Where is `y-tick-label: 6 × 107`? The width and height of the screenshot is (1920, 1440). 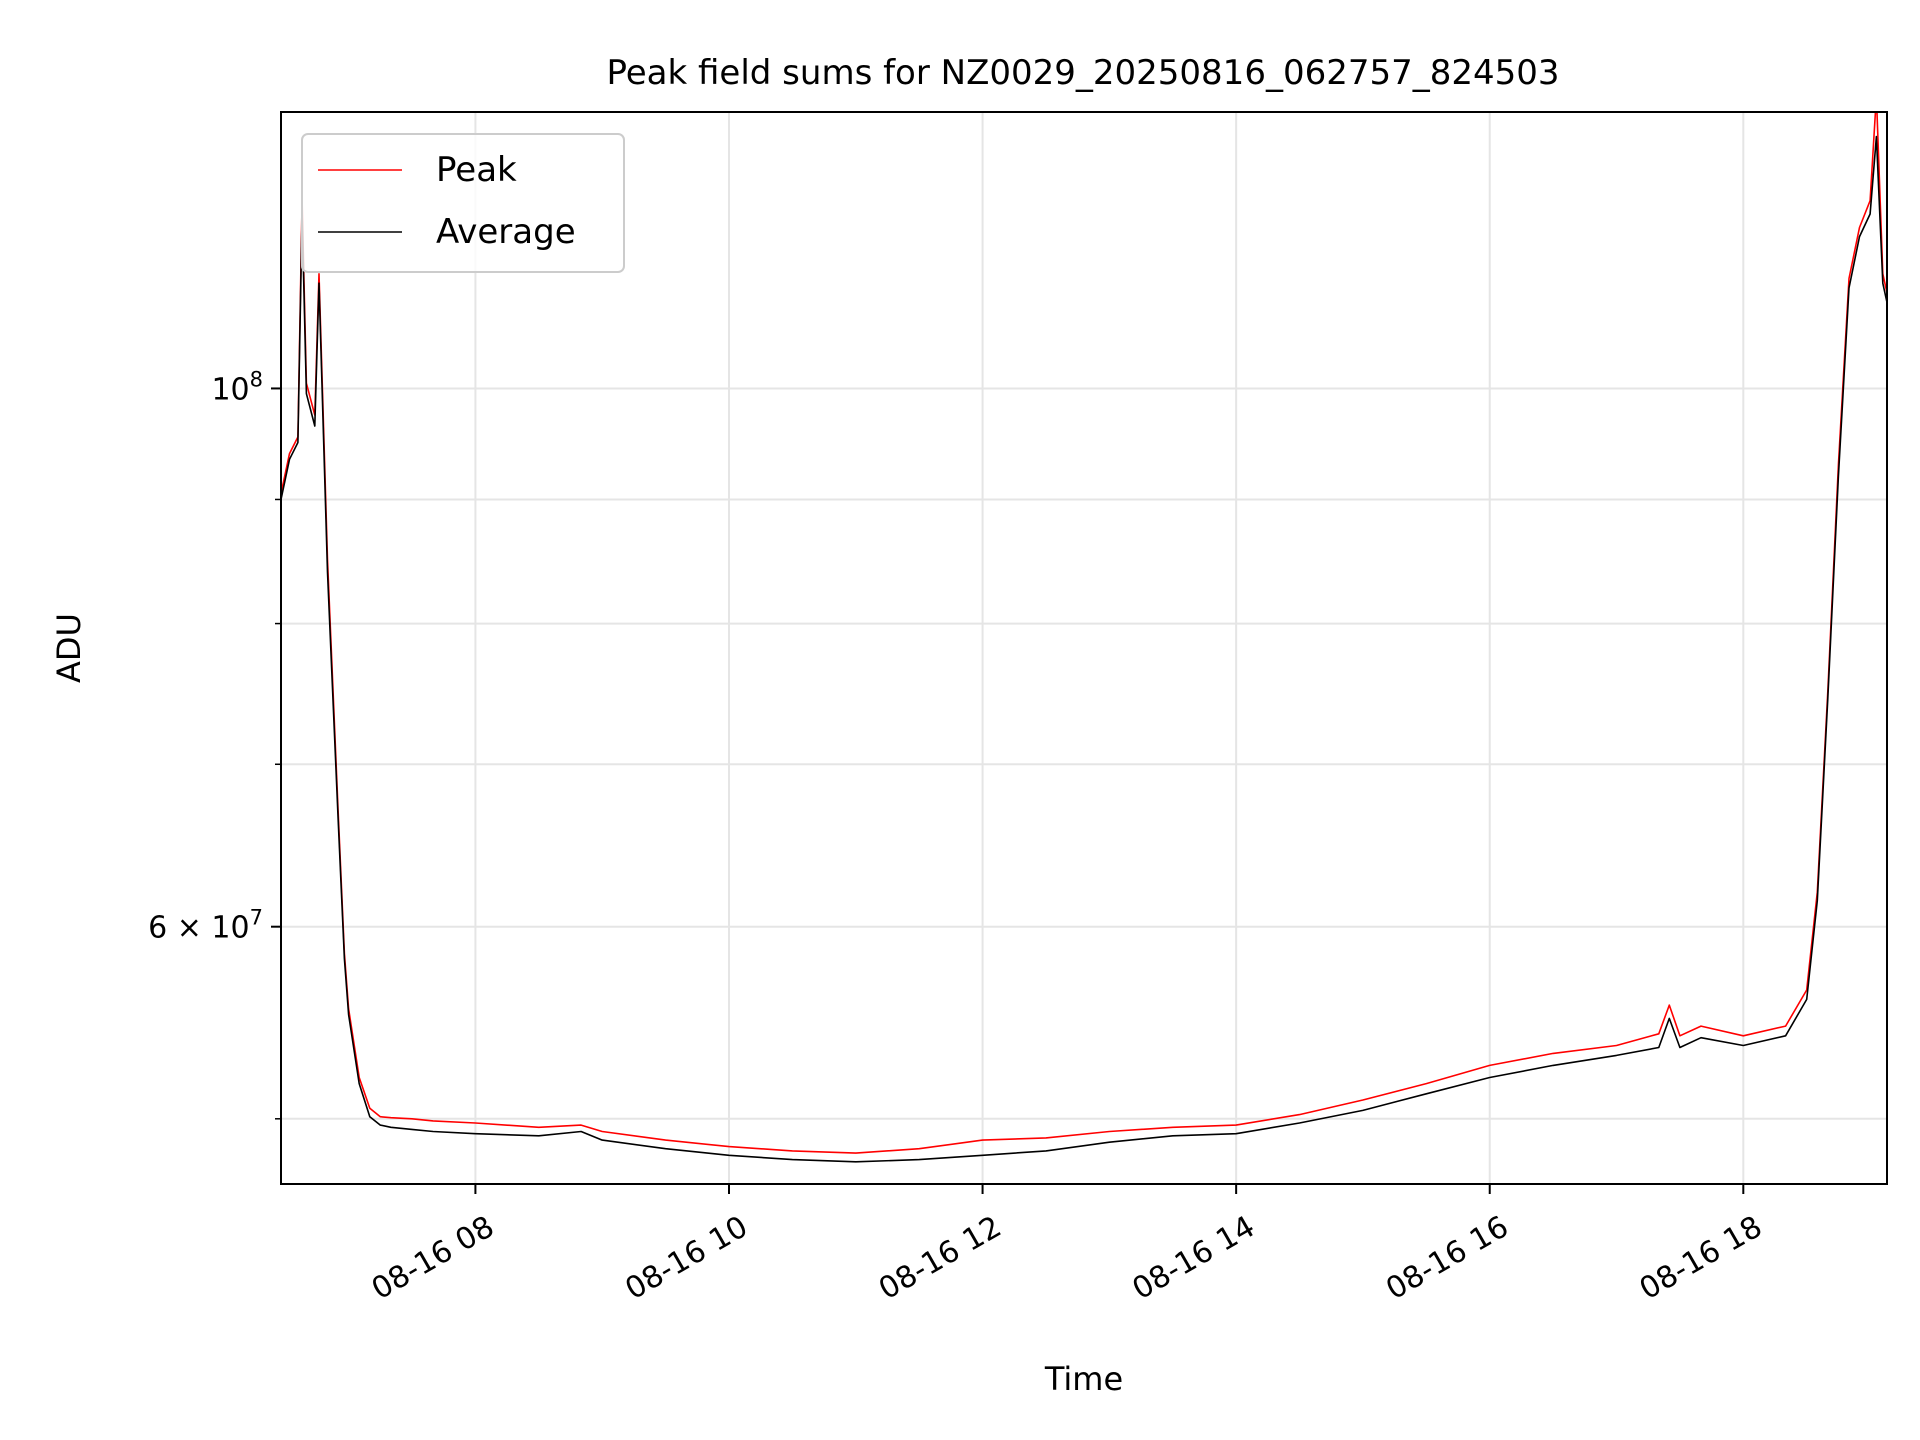 y-tick-label: 6 × 107 is located at coordinates (205, 926).